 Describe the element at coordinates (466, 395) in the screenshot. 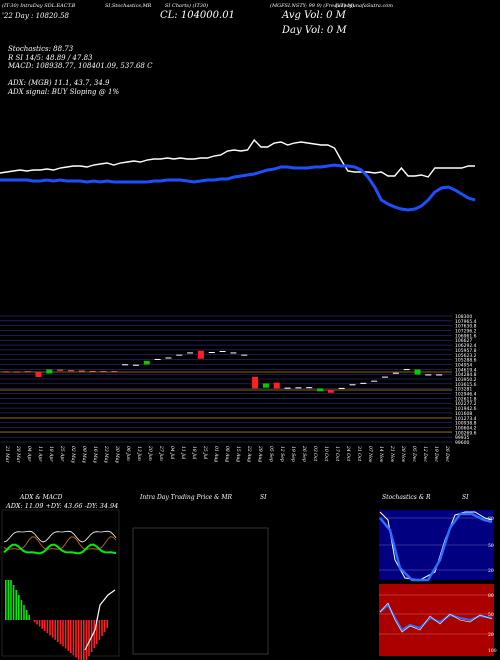

I see `y-tick-label: 102946.4` at that location.